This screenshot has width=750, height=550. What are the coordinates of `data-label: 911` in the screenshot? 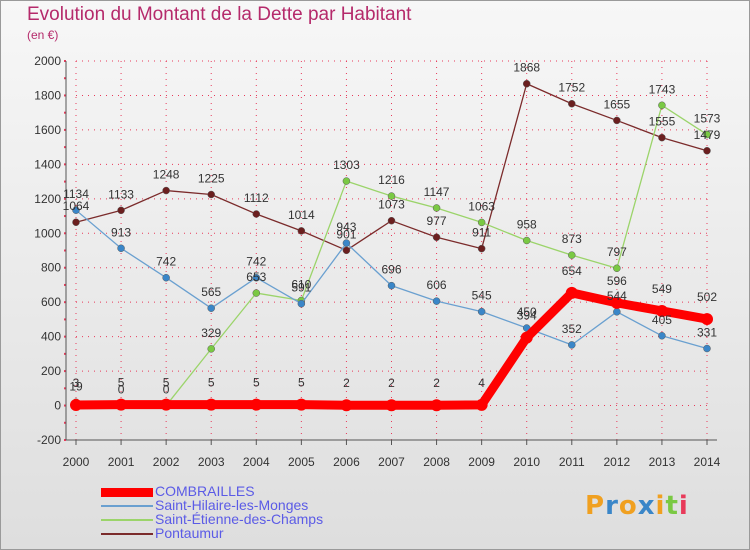 It's located at (481, 233).